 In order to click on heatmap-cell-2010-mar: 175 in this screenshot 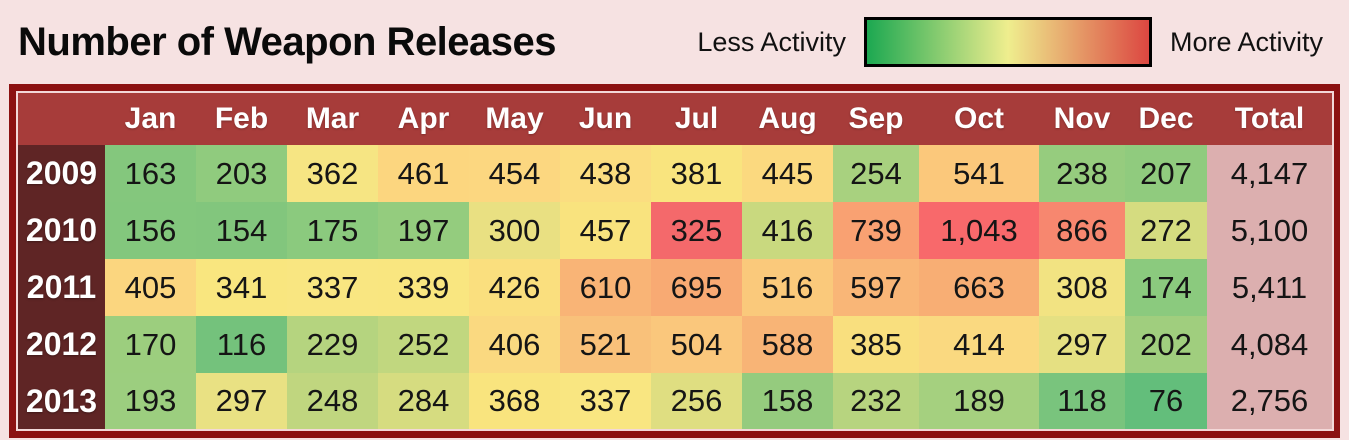, I will do `click(332, 230)`.